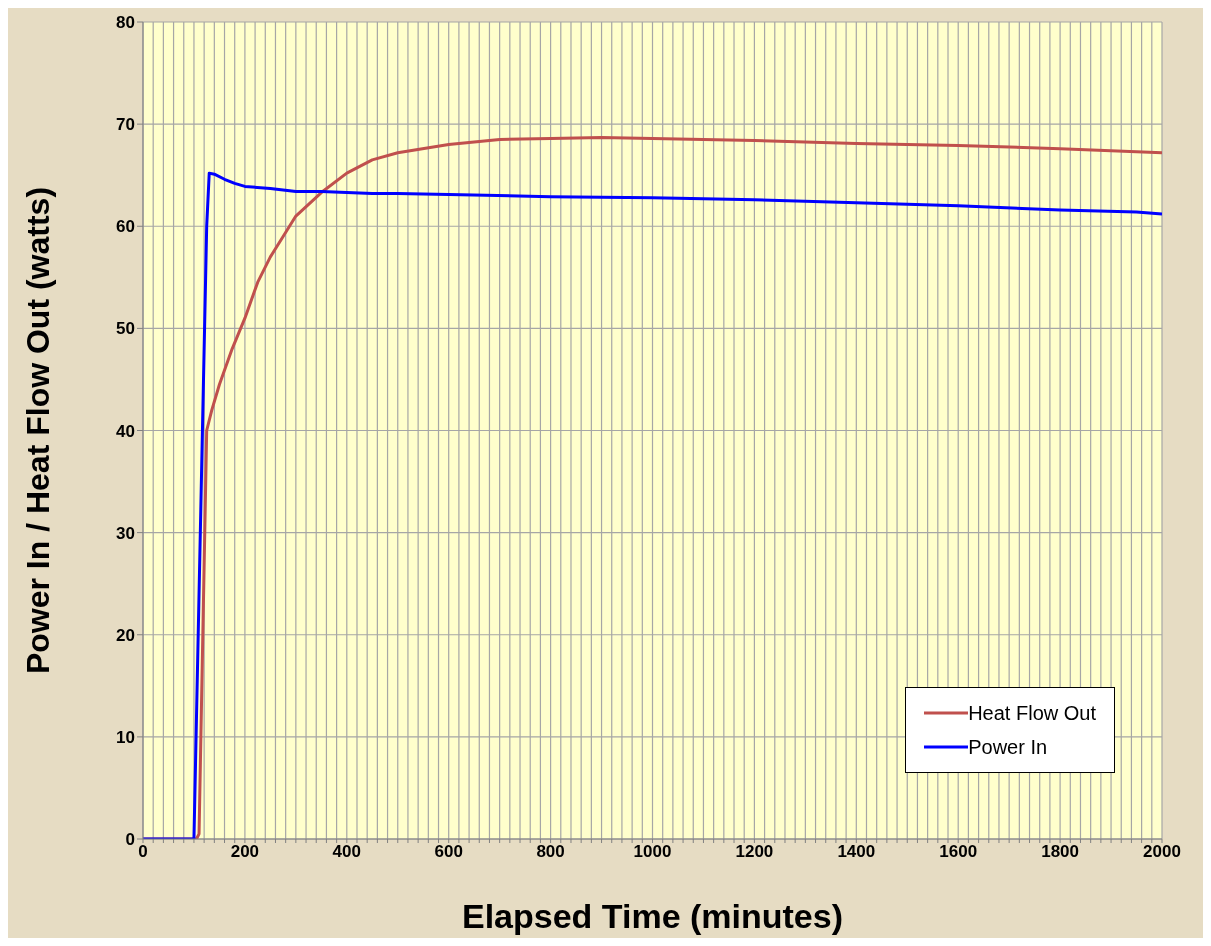  Describe the element at coordinates (856, 852) in the screenshot. I see `x-tick-label: 1400` at that location.